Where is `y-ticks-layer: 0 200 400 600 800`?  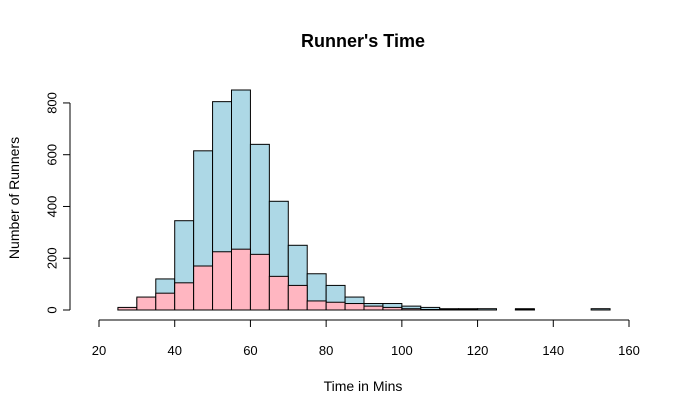 y-ticks-layer: 0 200 400 600 800 is located at coordinates (57, 203).